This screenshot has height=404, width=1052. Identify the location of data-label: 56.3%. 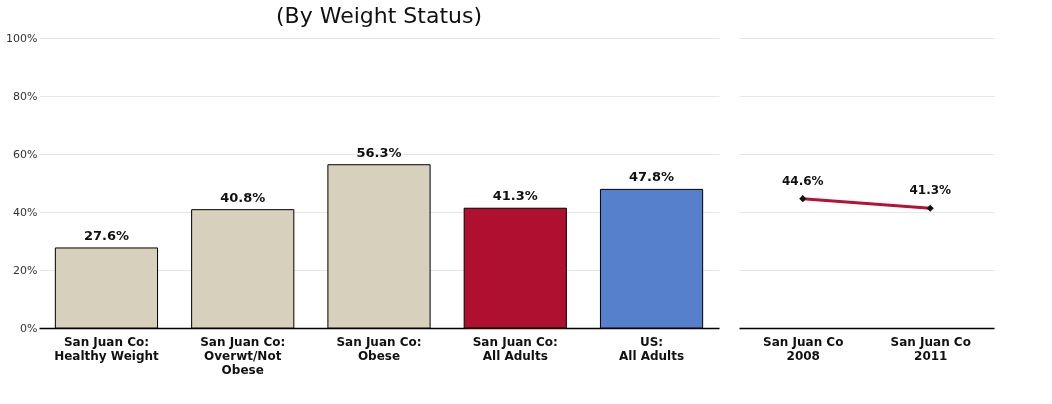
(379, 152).